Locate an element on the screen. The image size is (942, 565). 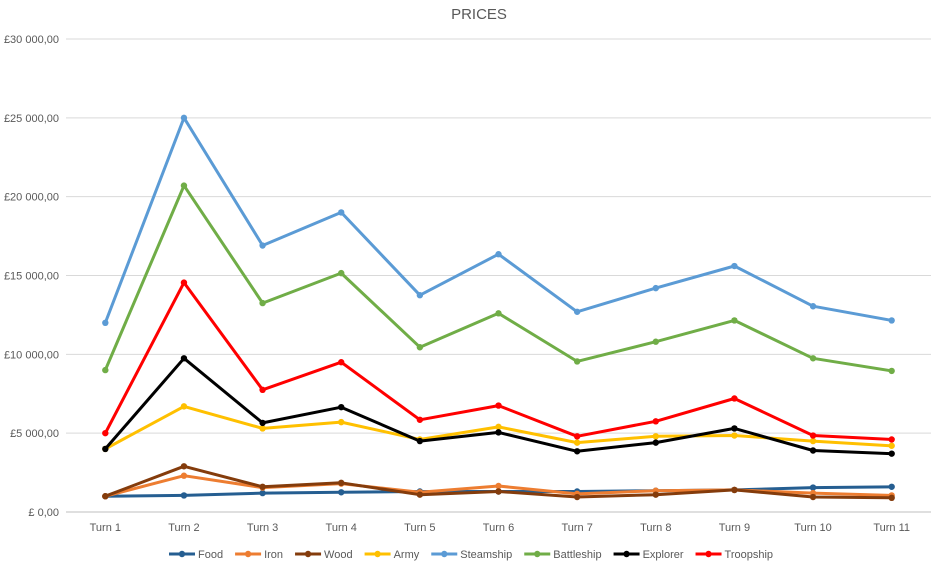
legend-label: Iron is located at coordinates (273, 555).